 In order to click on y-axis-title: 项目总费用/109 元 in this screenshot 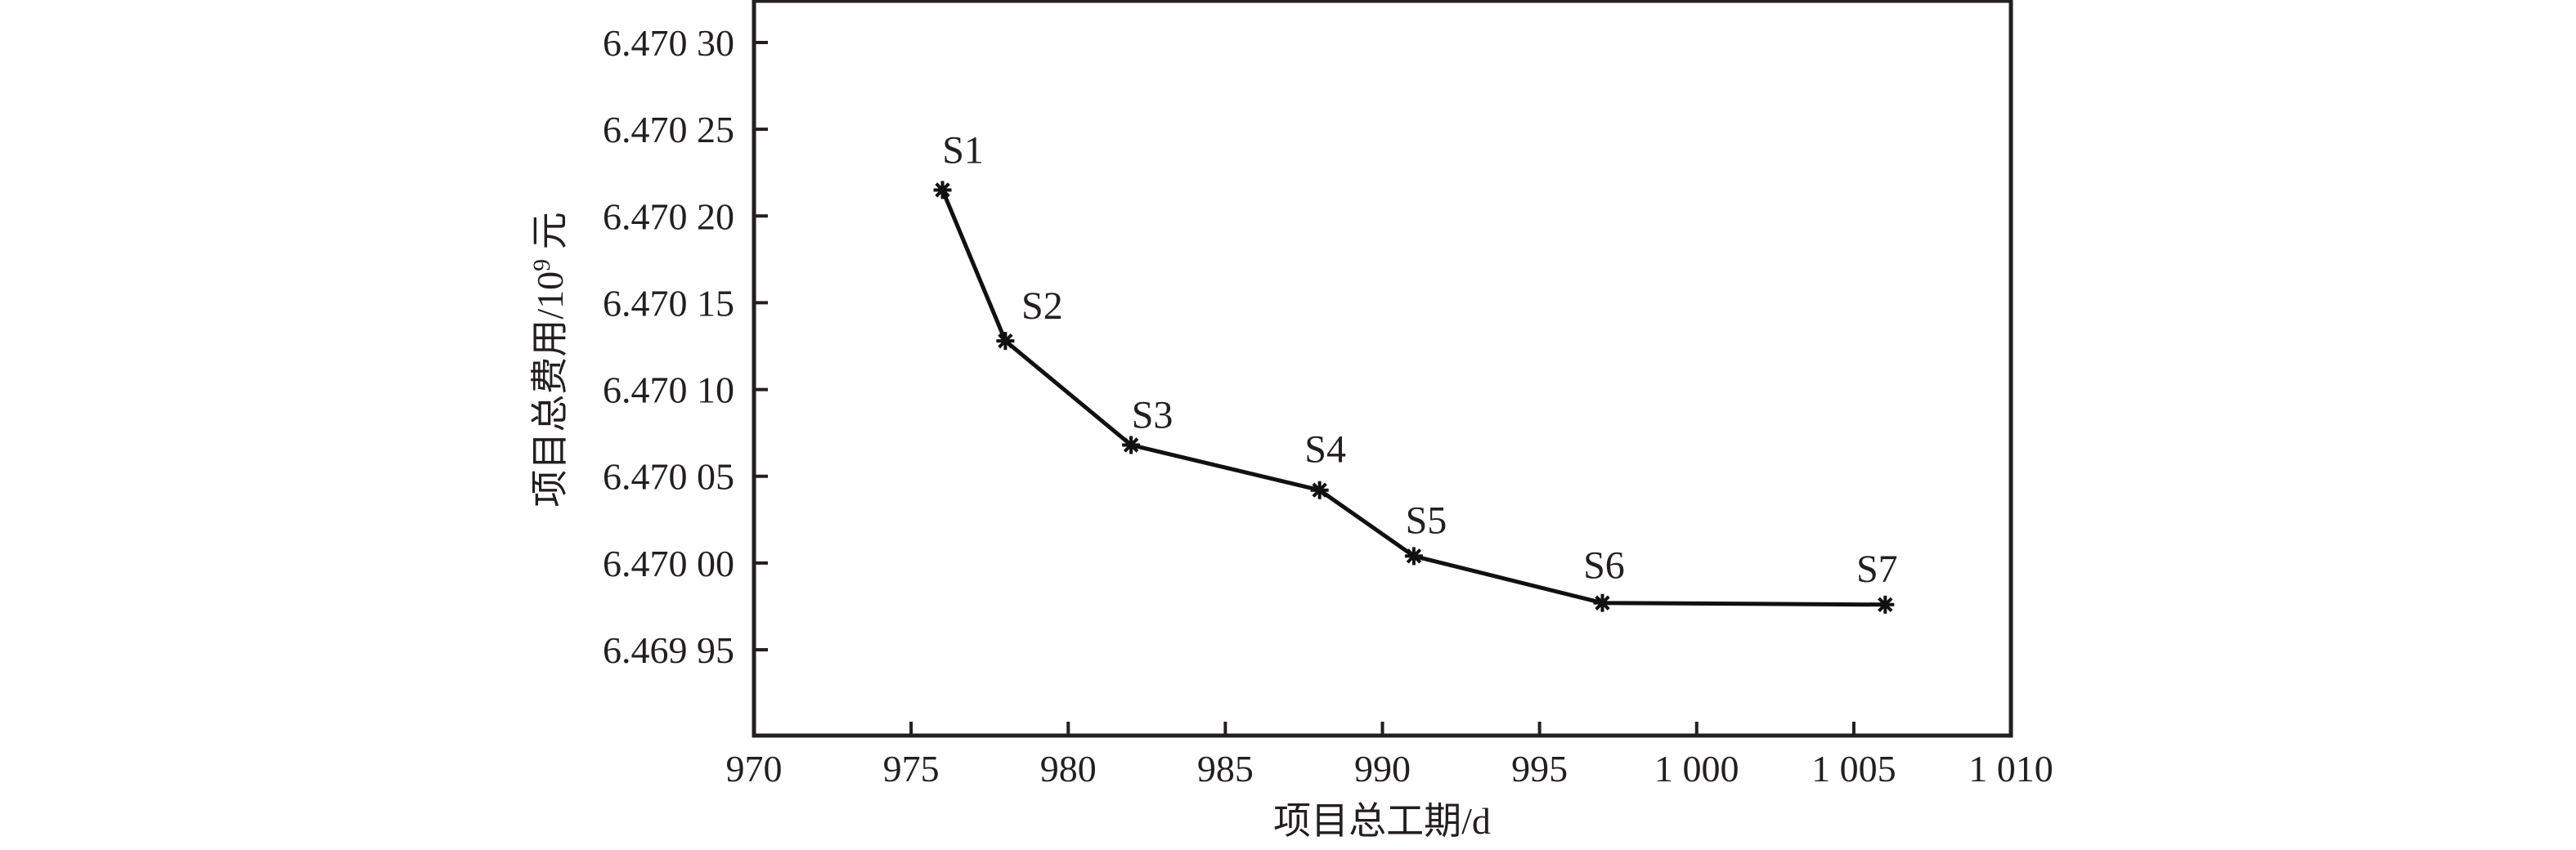, I will do `click(550, 359)`.